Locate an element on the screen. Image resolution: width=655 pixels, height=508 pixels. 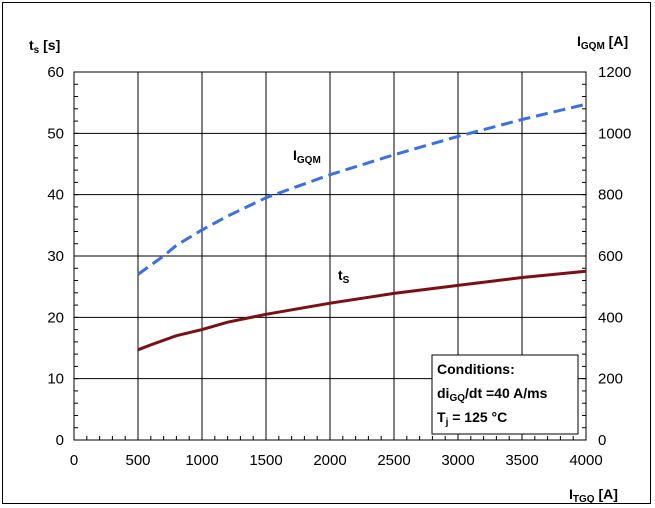
x-tick-label: 2000 is located at coordinates (329, 460).